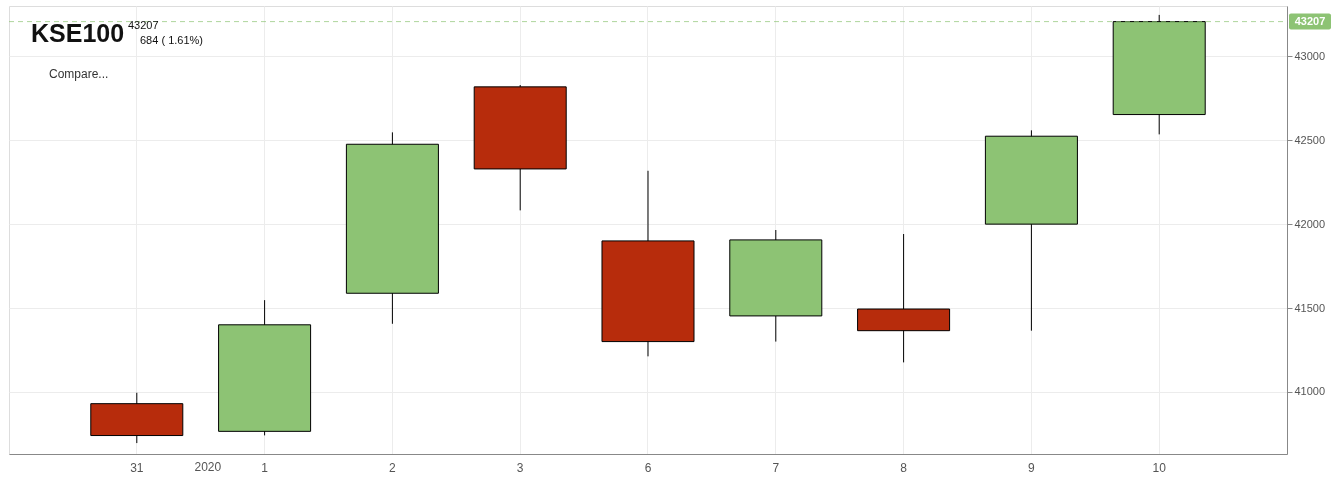 The image size is (1341, 491). Describe the element at coordinates (208, 467) in the screenshot. I see `text: 2020` at that location.